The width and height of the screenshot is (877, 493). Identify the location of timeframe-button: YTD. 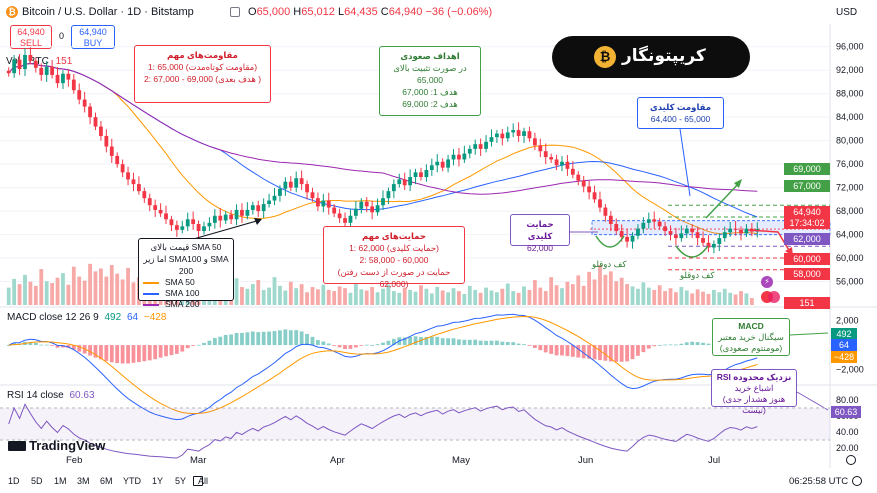
(132, 481).